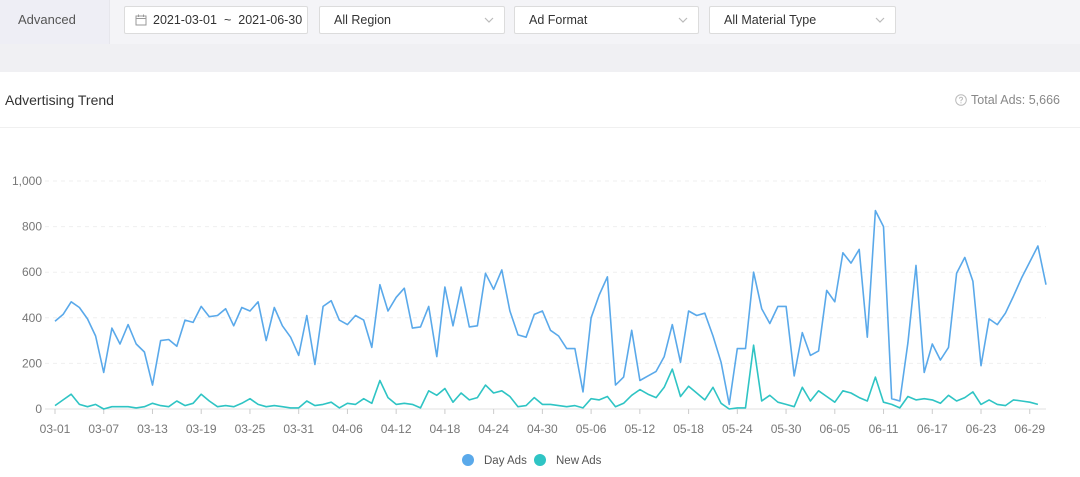 This screenshot has width=1080, height=477. What do you see at coordinates (55, 429) in the screenshot?
I see `x-tick-label: 03-01` at bounding box center [55, 429].